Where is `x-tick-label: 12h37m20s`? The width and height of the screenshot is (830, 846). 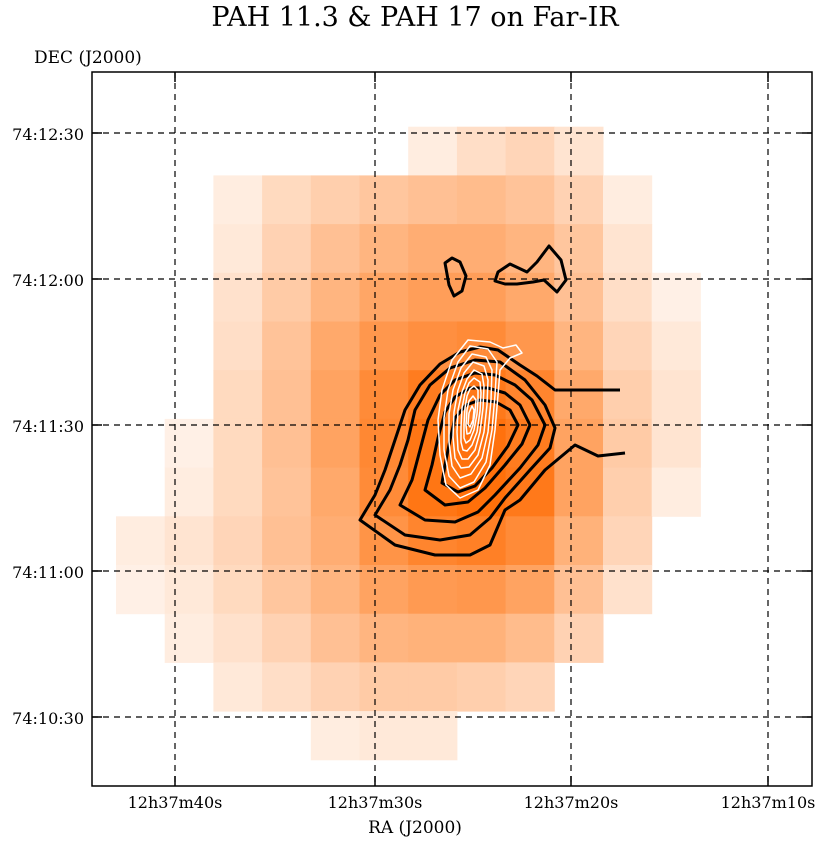
x-tick-label: 12h37m20s is located at coordinates (571, 802).